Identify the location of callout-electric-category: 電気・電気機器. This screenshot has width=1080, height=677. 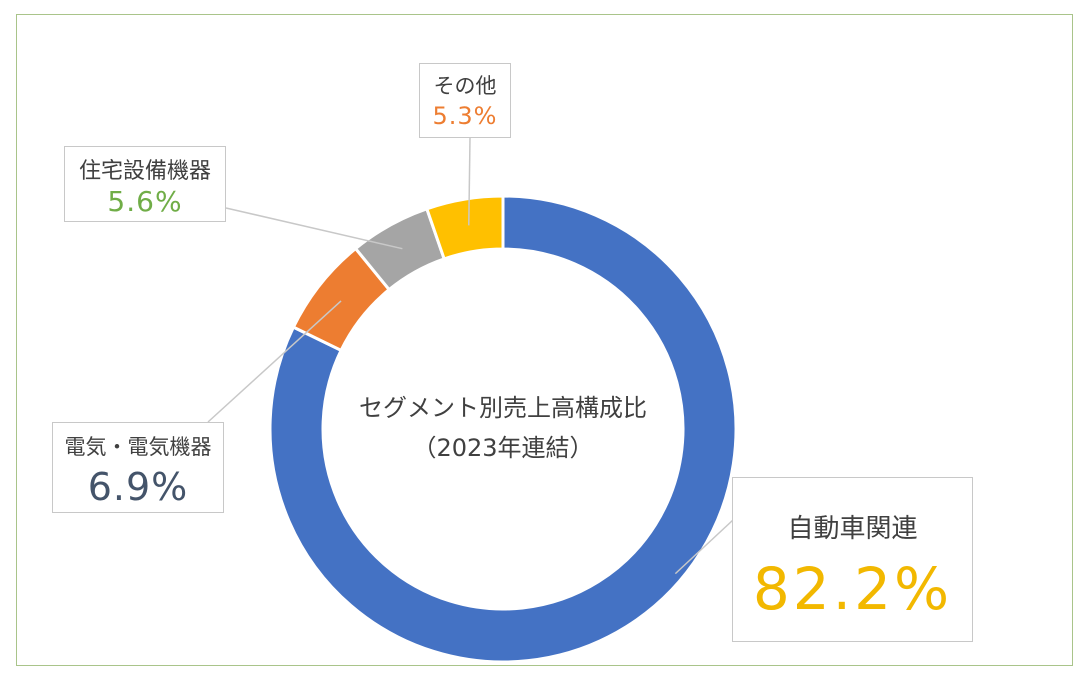
(138, 447).